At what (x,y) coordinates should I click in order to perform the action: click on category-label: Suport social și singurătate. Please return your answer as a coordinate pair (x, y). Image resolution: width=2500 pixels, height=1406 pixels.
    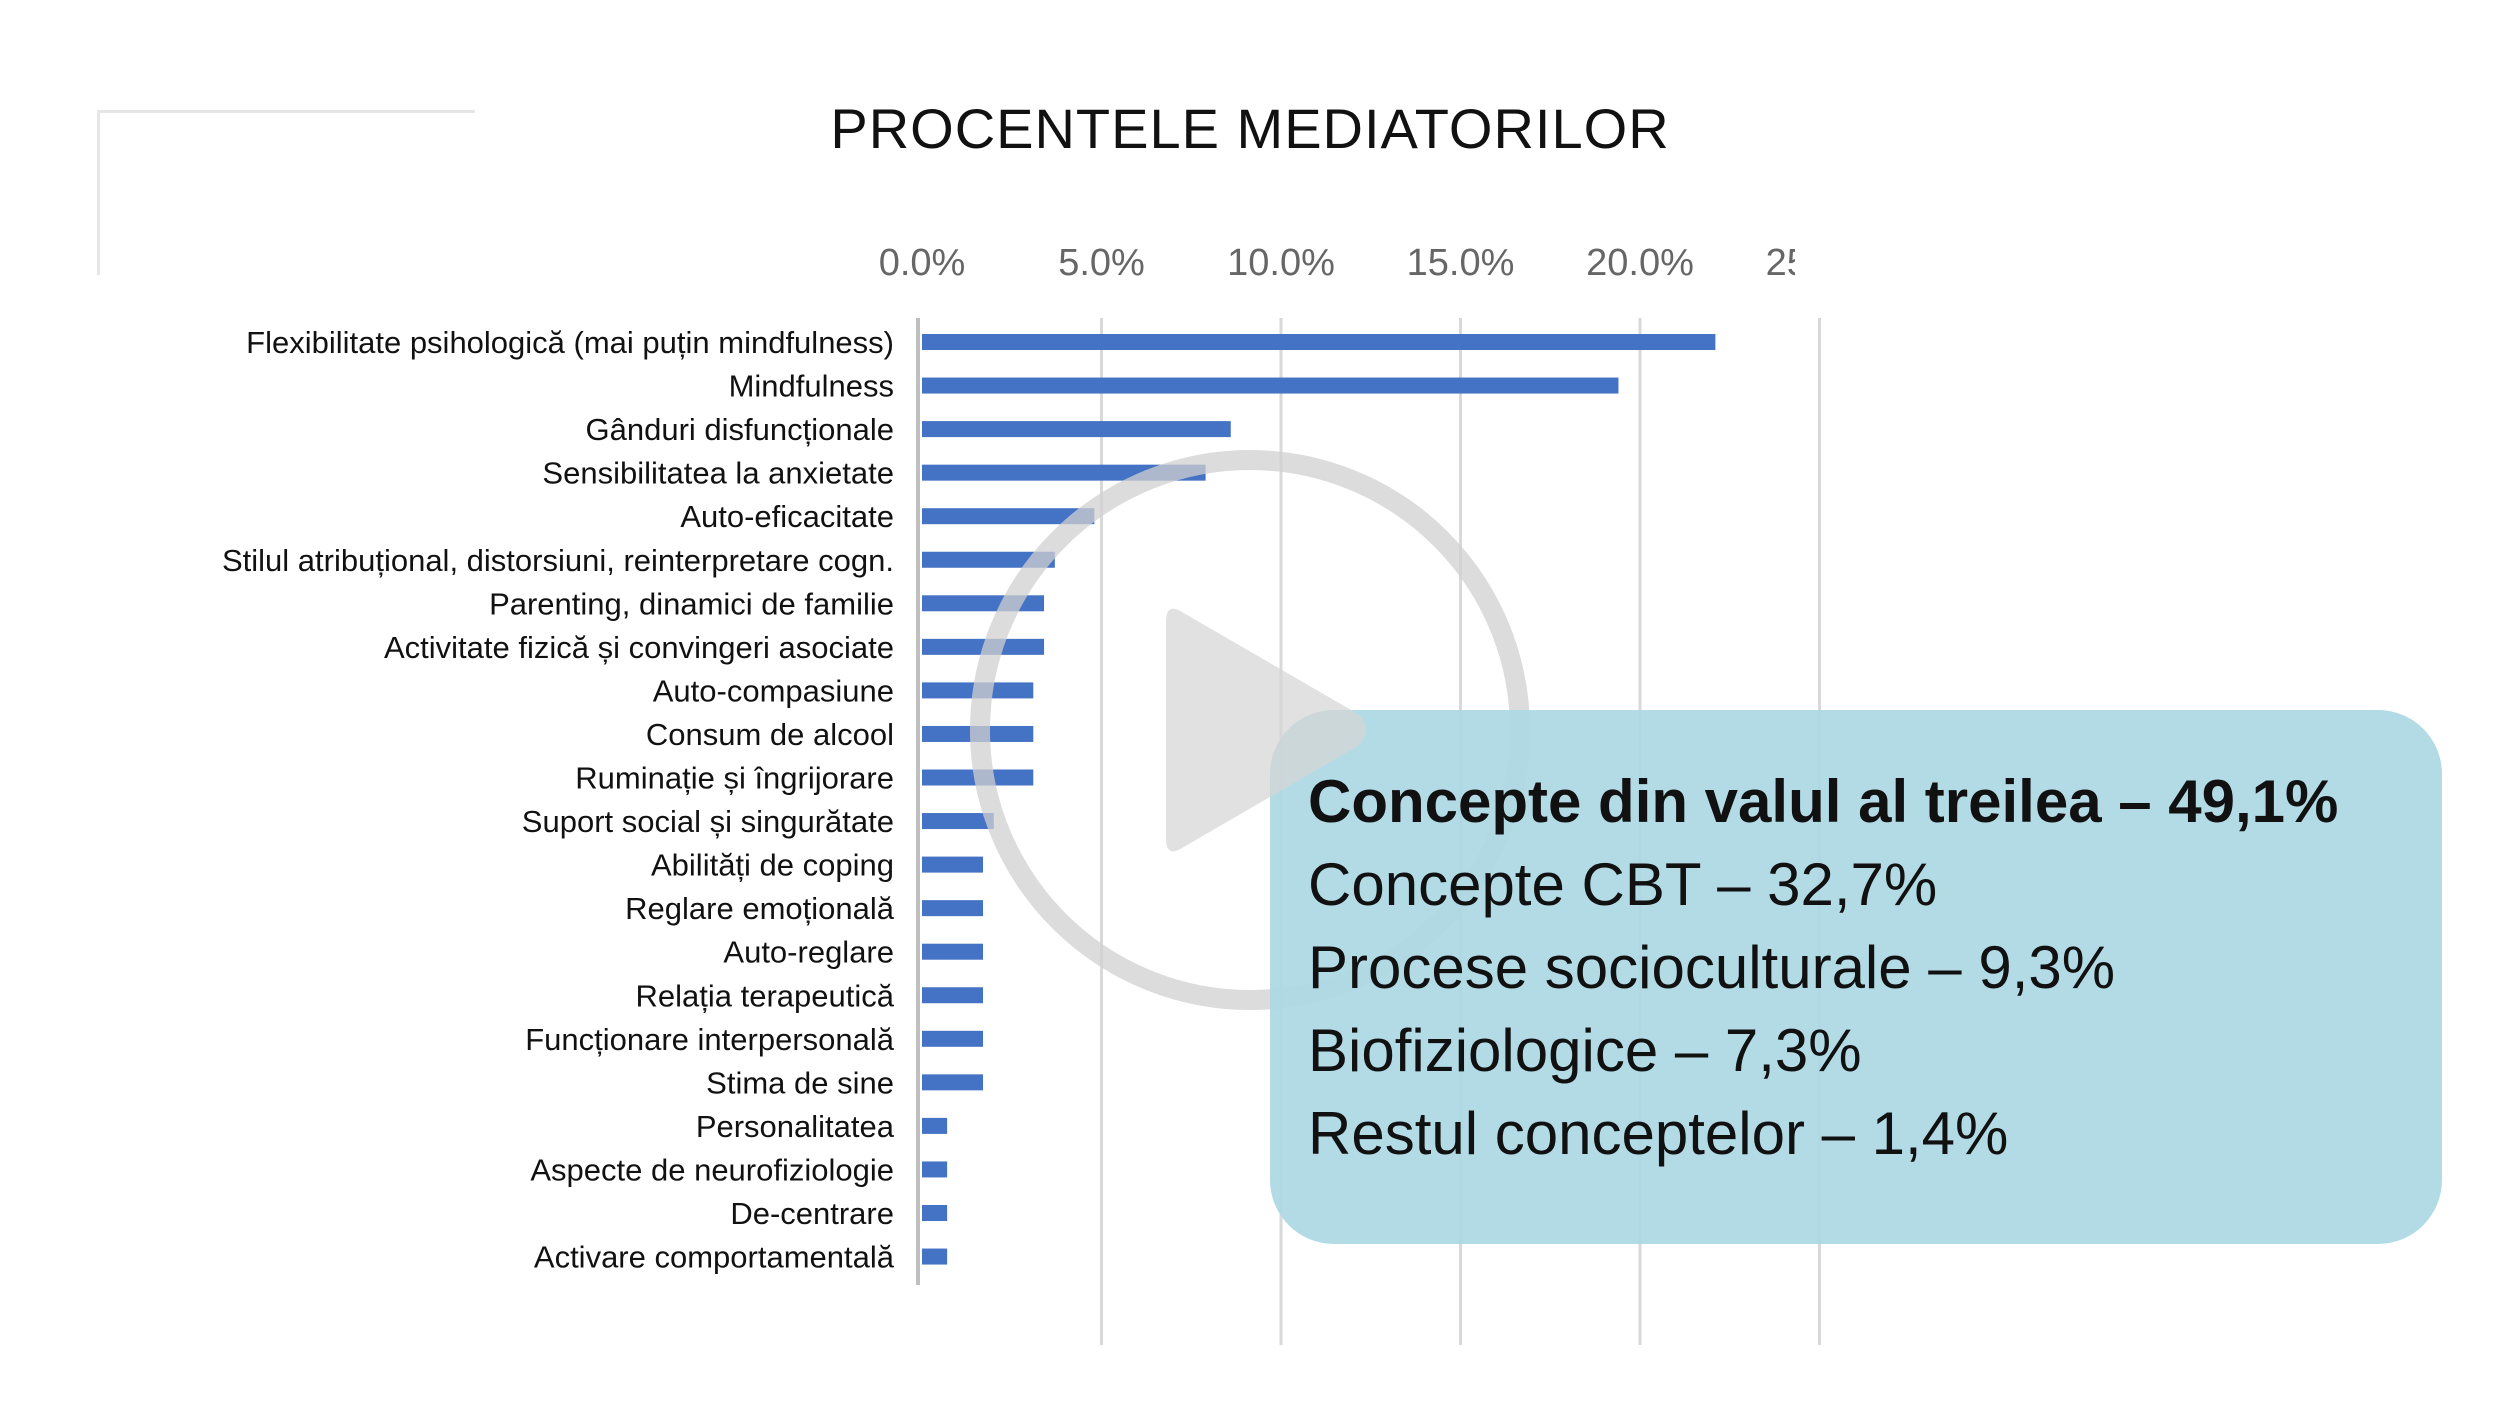
    Looking at the image, I should click on (708, 821).